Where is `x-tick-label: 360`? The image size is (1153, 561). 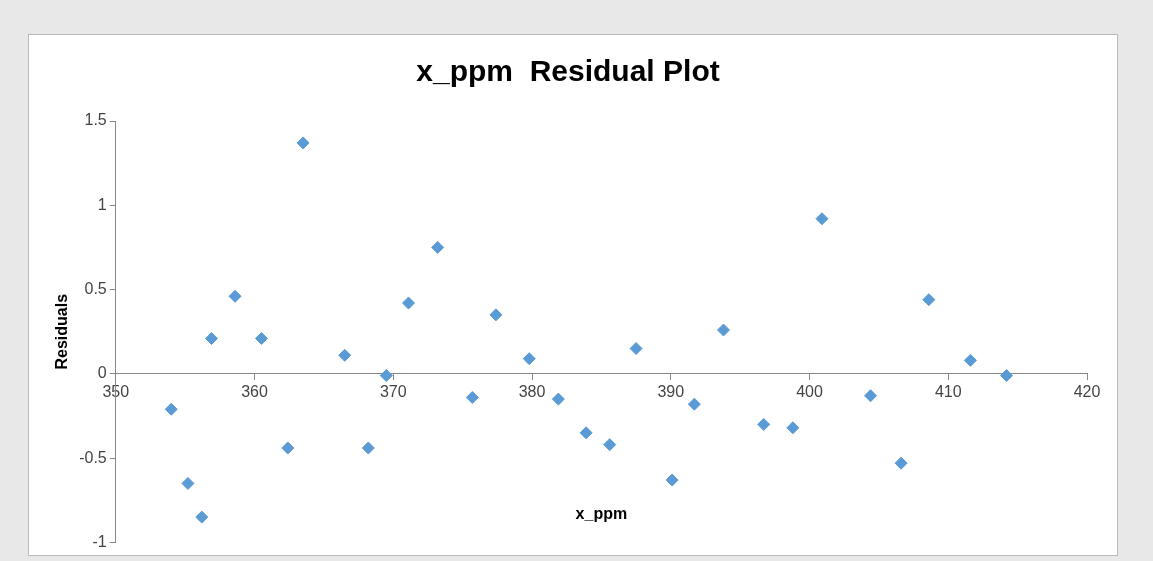
x-tick-label: 360 is located at coordinates (254, 391).